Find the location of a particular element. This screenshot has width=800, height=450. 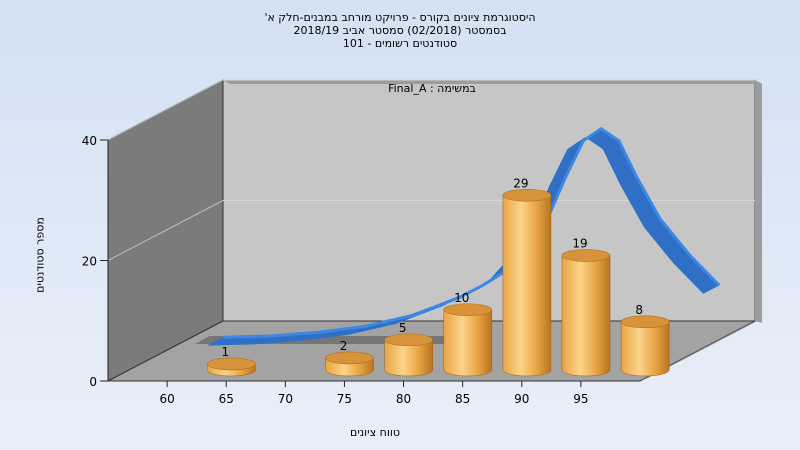

title-line-2: בסמסטר (02/2018) סמסטר אביב 2018/19 is located at coordinates (400, 30).